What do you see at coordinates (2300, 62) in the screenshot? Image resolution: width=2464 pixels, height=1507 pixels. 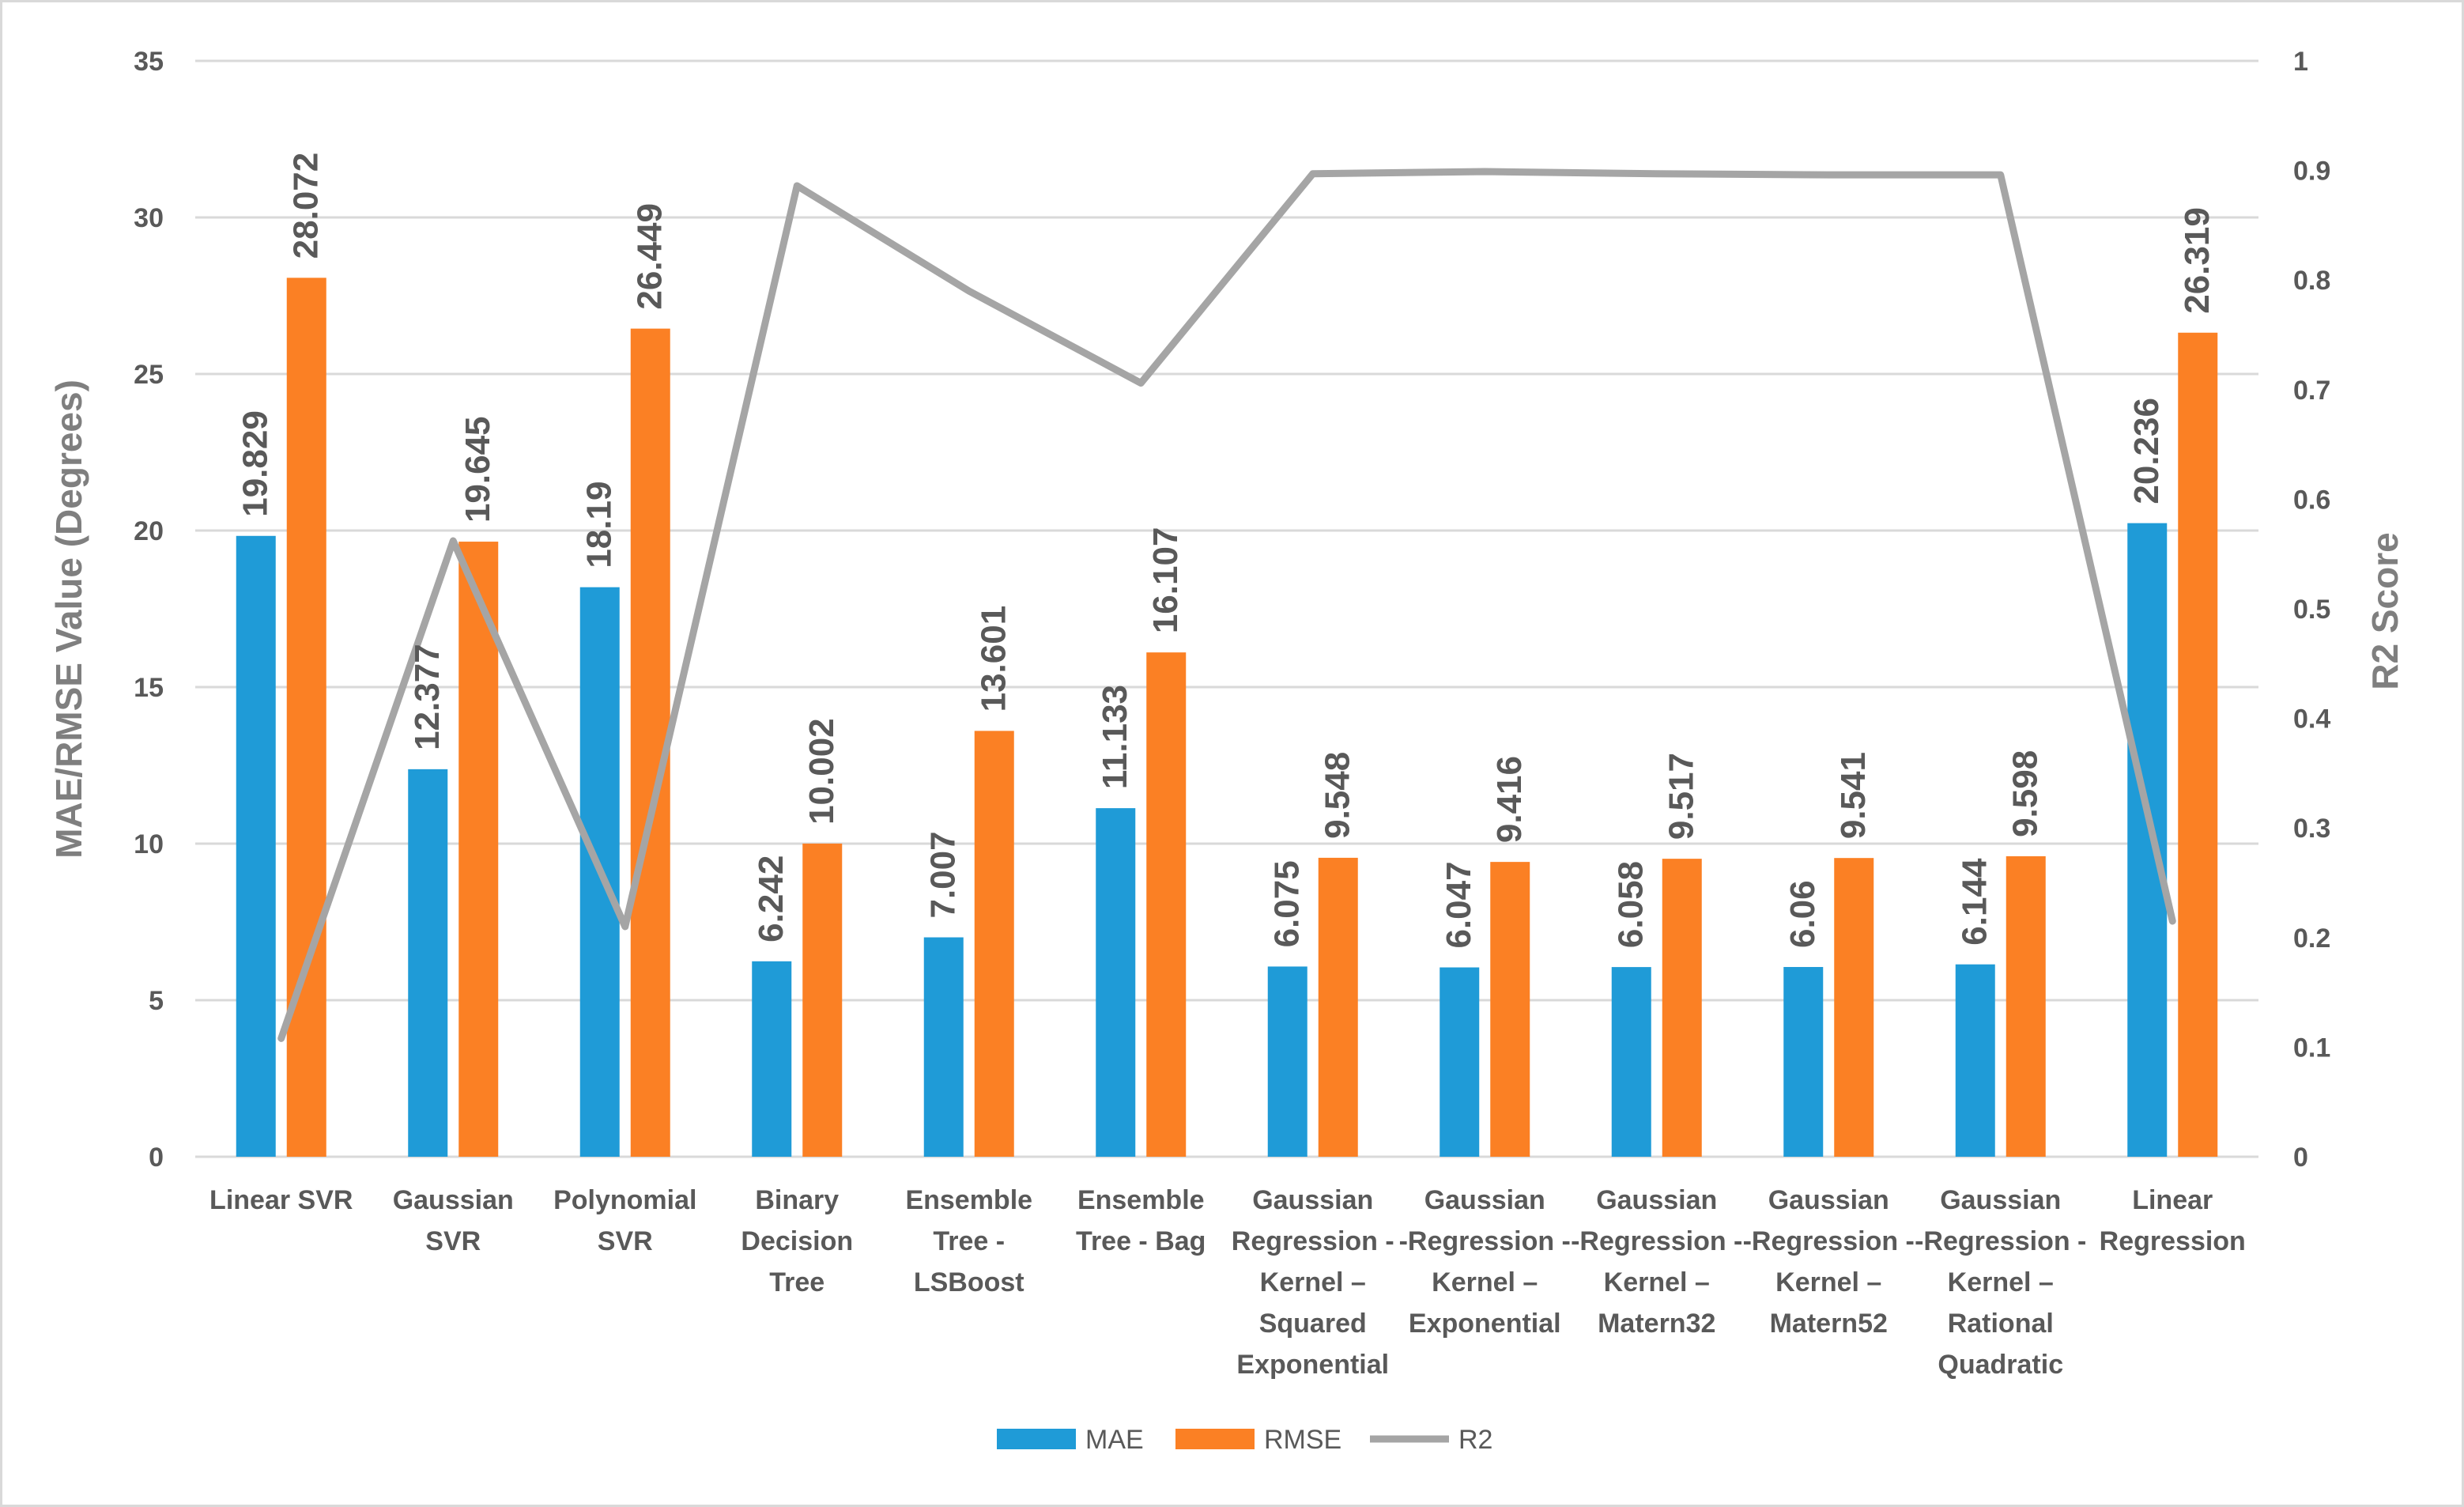 I see `y2-tick-label: 1` at bounding box center [2300, 62].